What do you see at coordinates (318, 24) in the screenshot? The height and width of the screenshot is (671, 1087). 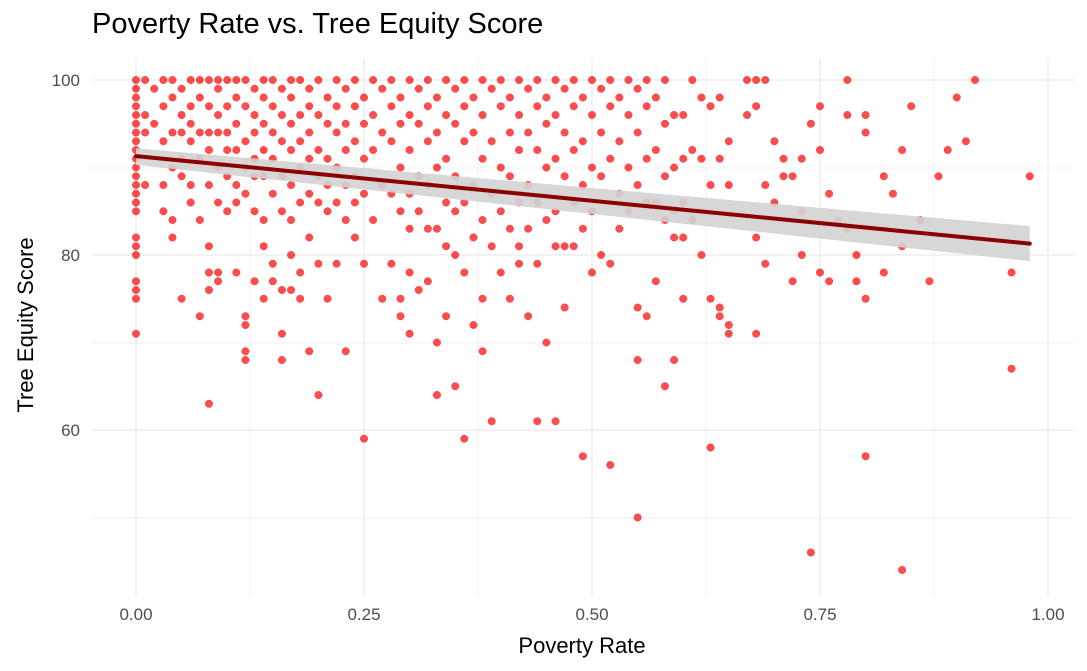 I see `chart-title: Poverty Rate vs. Tree Equity Score` at bounding box center [318, 24].